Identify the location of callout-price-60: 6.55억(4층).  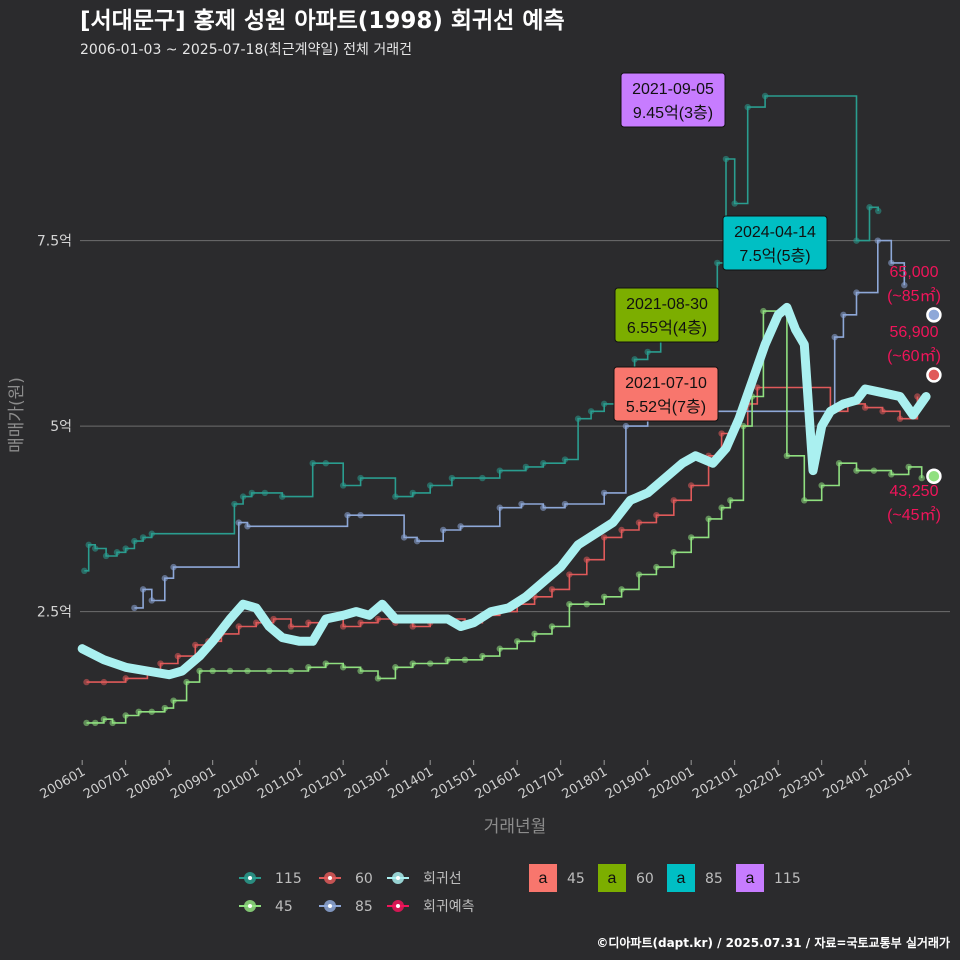
(667, 328).